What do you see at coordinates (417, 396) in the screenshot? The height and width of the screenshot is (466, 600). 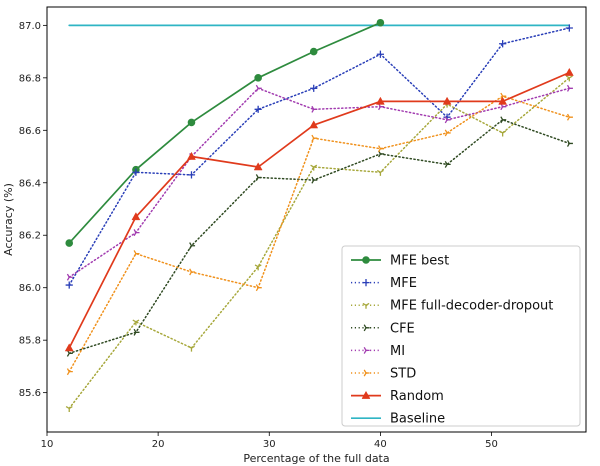 I see `legend-label-random: Random` at bounding box center [417, 396].